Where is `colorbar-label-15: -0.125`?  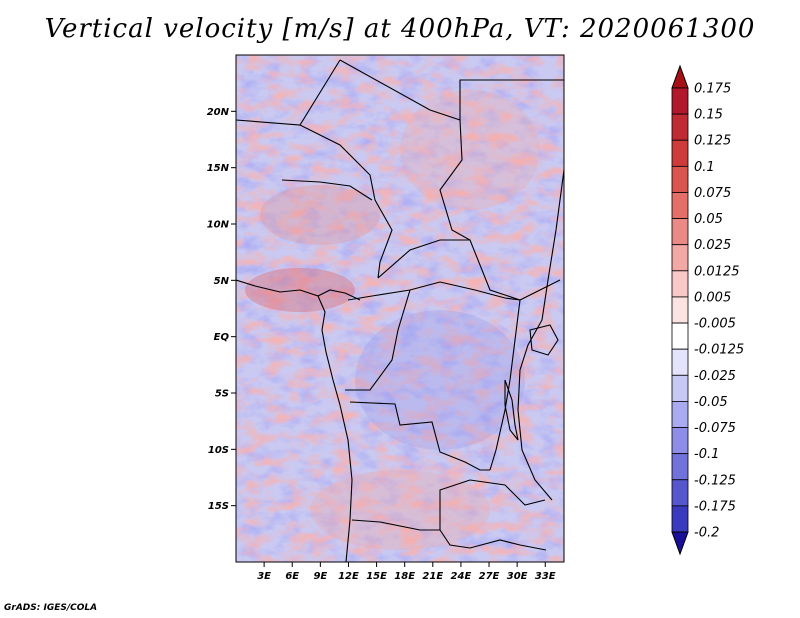 colorbar-label-15: -0.125 is located at coordinates (715, 480).